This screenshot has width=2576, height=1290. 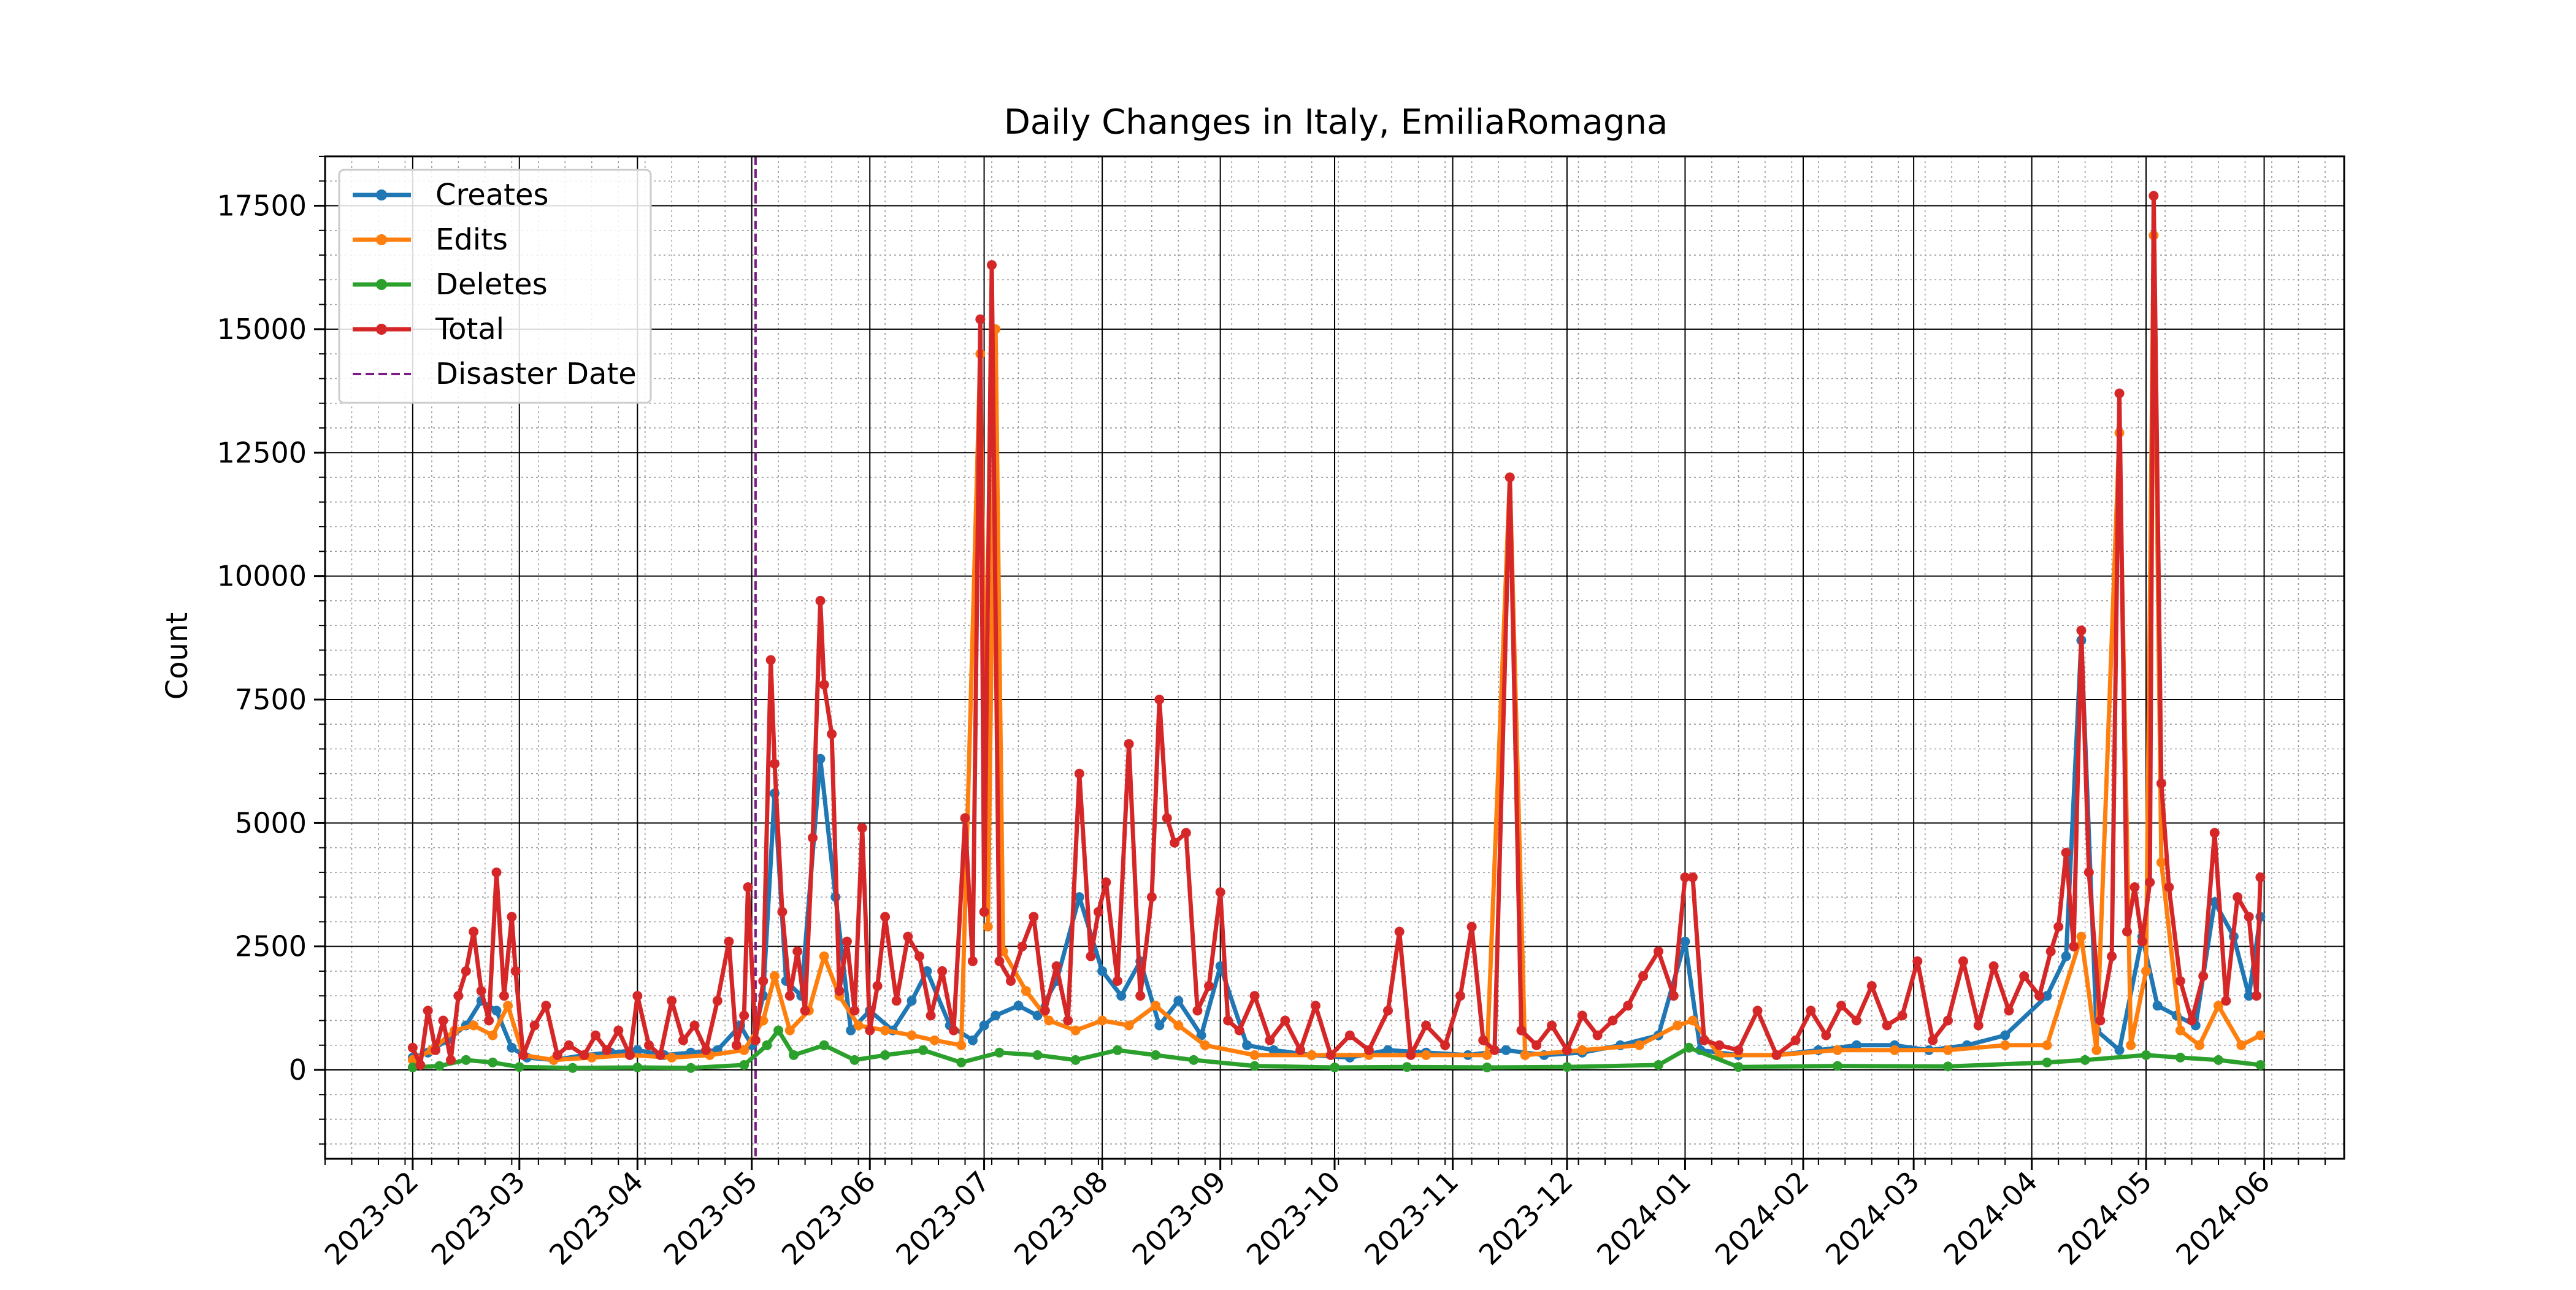 What do you see at coordinates (177, 657) in the screenshot?
I see `y-axis-label: Count` at bounding box center [177, 657].